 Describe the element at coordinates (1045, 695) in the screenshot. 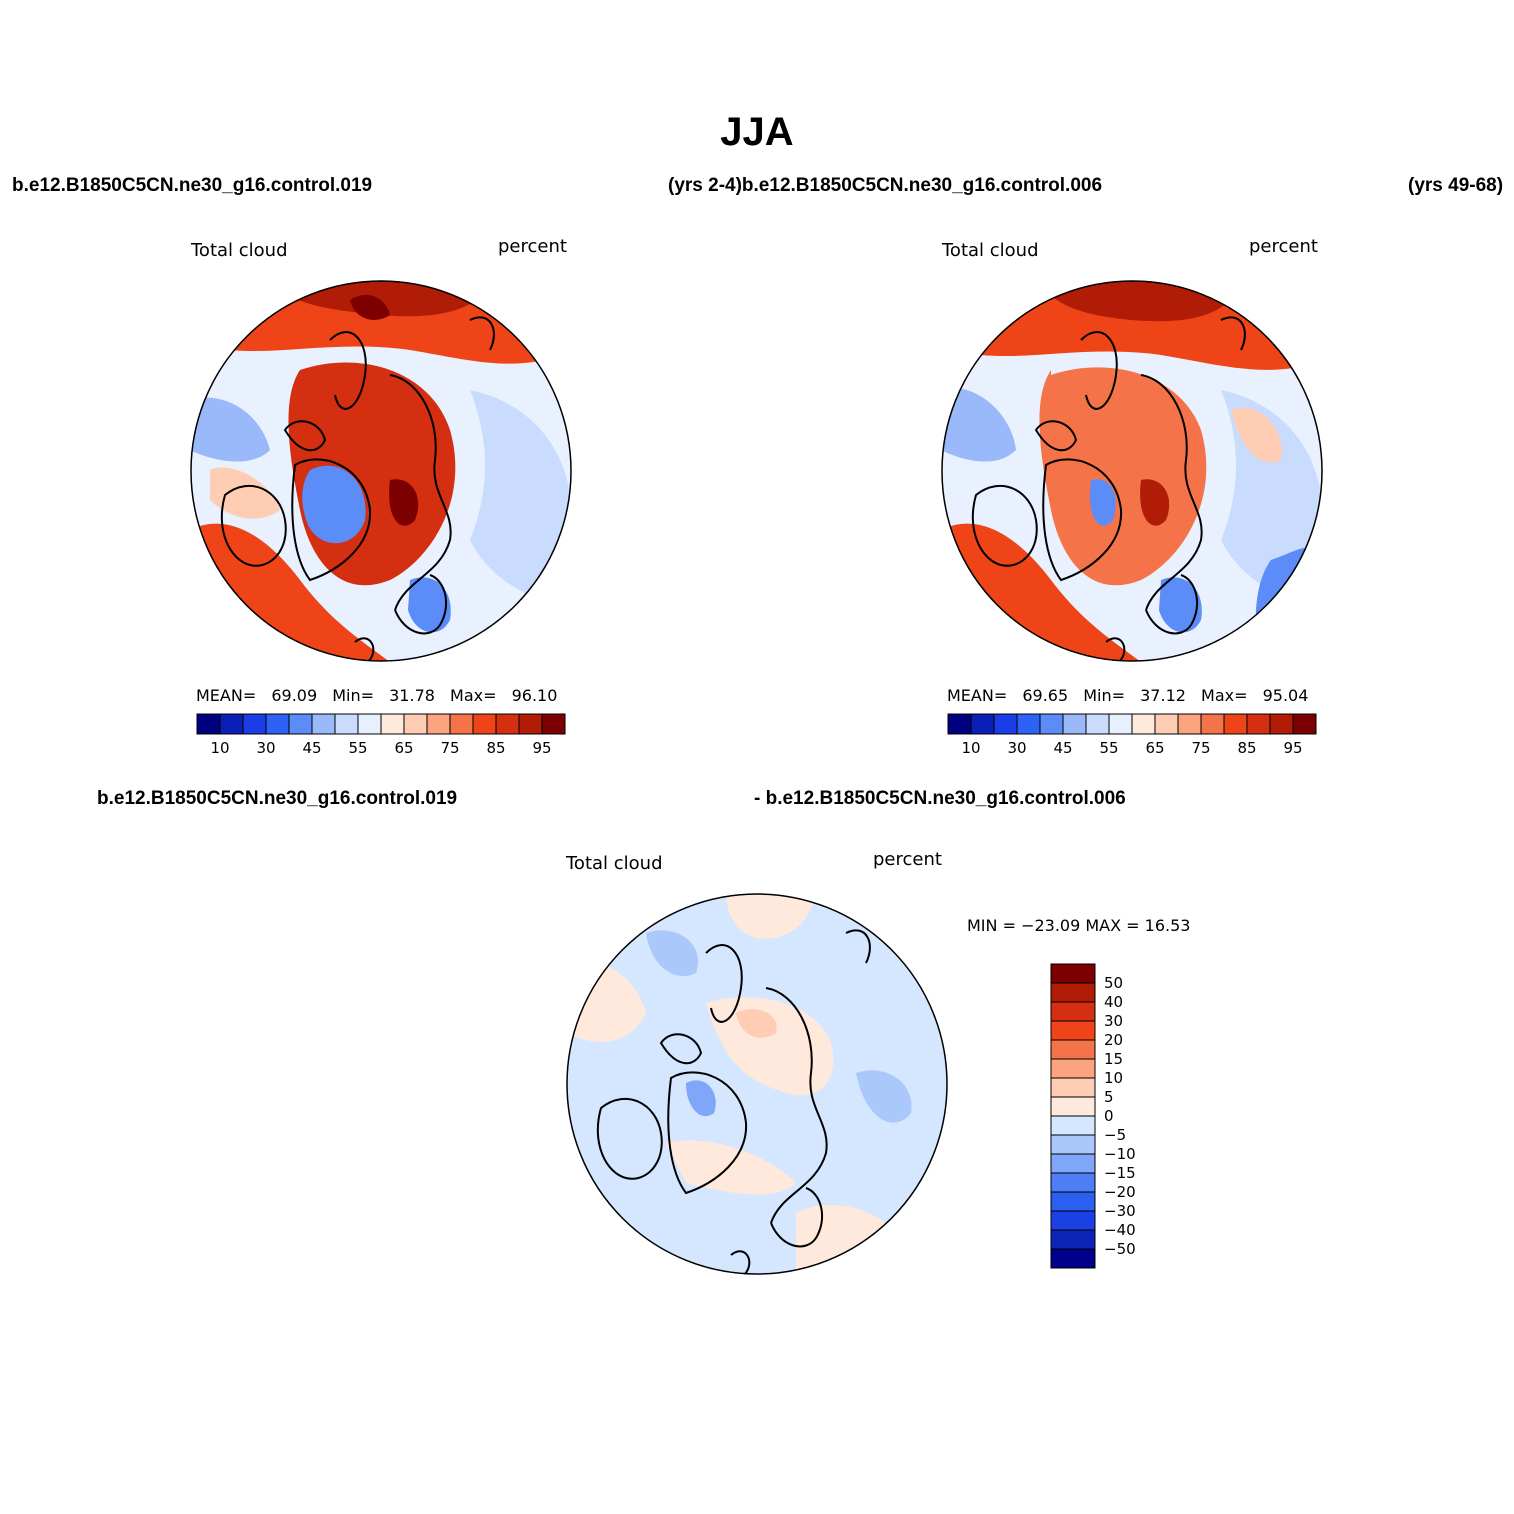

I see `mean-value: 69.65` at that location.